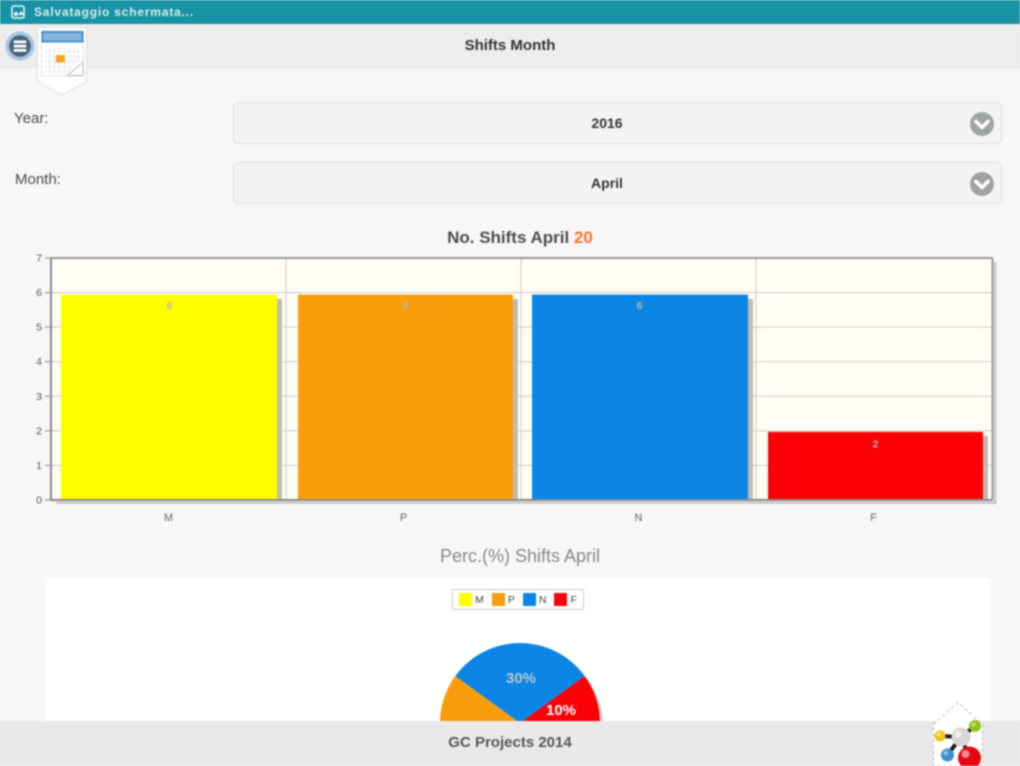  What do you see at coordinates (39, 397) in the screenshot?
I see `svg-text: 3` at bounding box center [39, 397].